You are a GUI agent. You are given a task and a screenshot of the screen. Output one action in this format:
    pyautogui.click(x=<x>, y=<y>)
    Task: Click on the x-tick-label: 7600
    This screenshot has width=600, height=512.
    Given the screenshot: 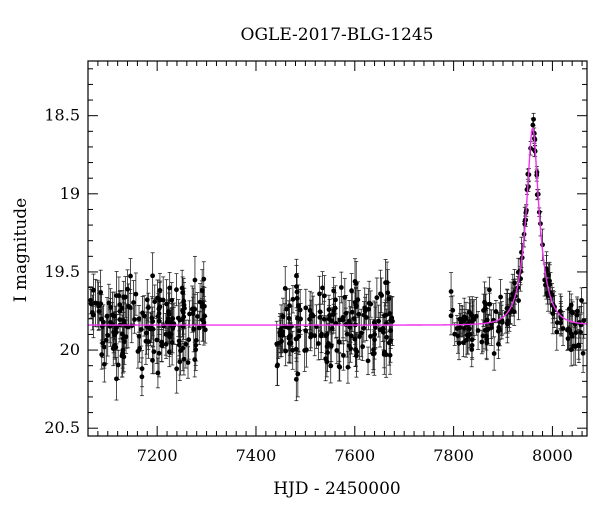 What is the action you would take?
    pyautogui.click(x=354, y=455)
    